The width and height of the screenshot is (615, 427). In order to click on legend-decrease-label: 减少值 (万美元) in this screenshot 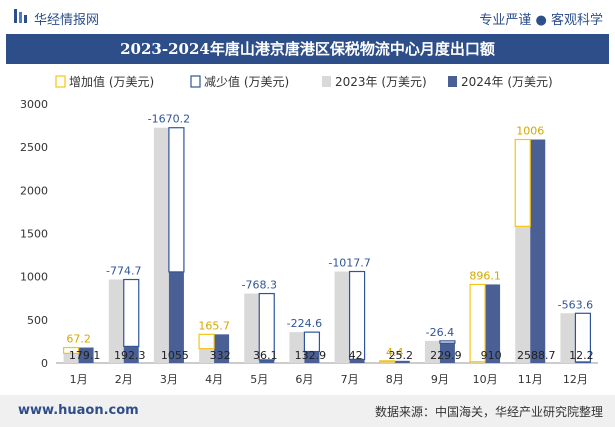, I will do `click(246, 81)`.